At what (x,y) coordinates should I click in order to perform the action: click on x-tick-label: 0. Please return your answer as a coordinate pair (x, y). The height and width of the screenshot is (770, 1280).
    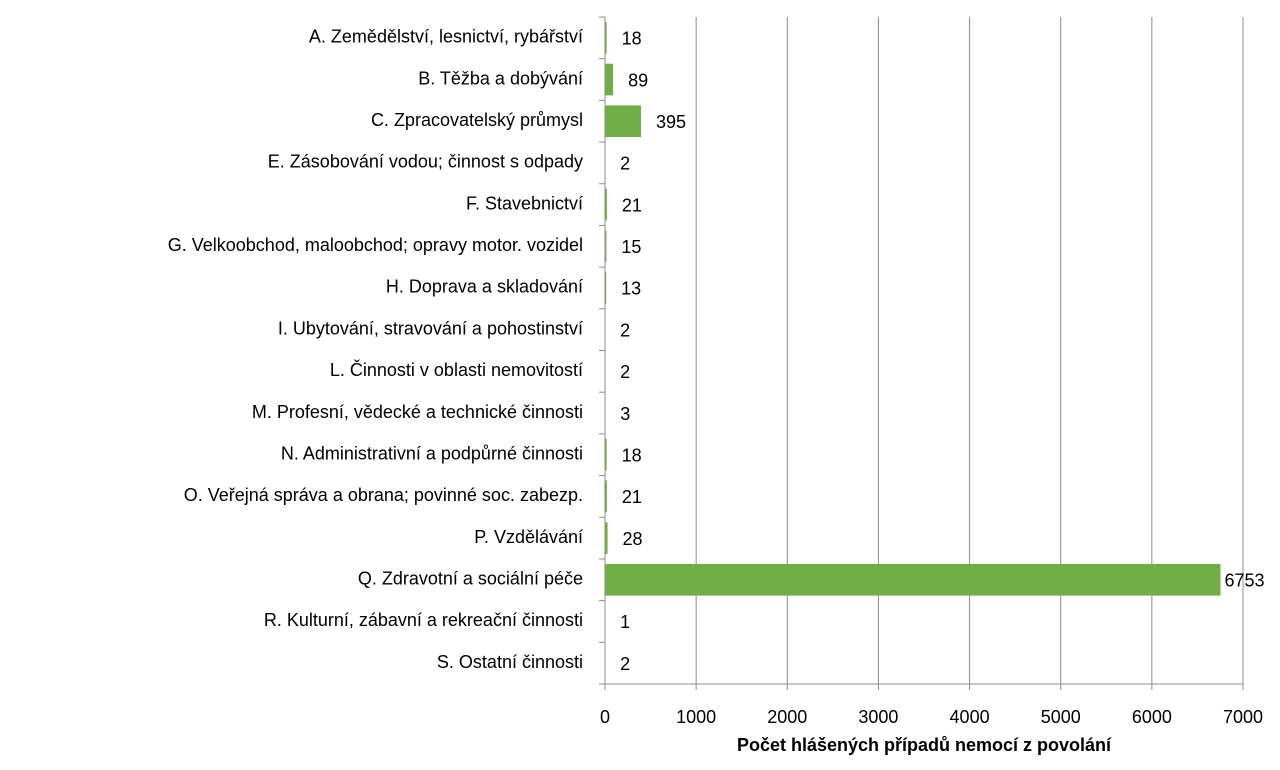
    Looking at the image, I should click on (605, 717).